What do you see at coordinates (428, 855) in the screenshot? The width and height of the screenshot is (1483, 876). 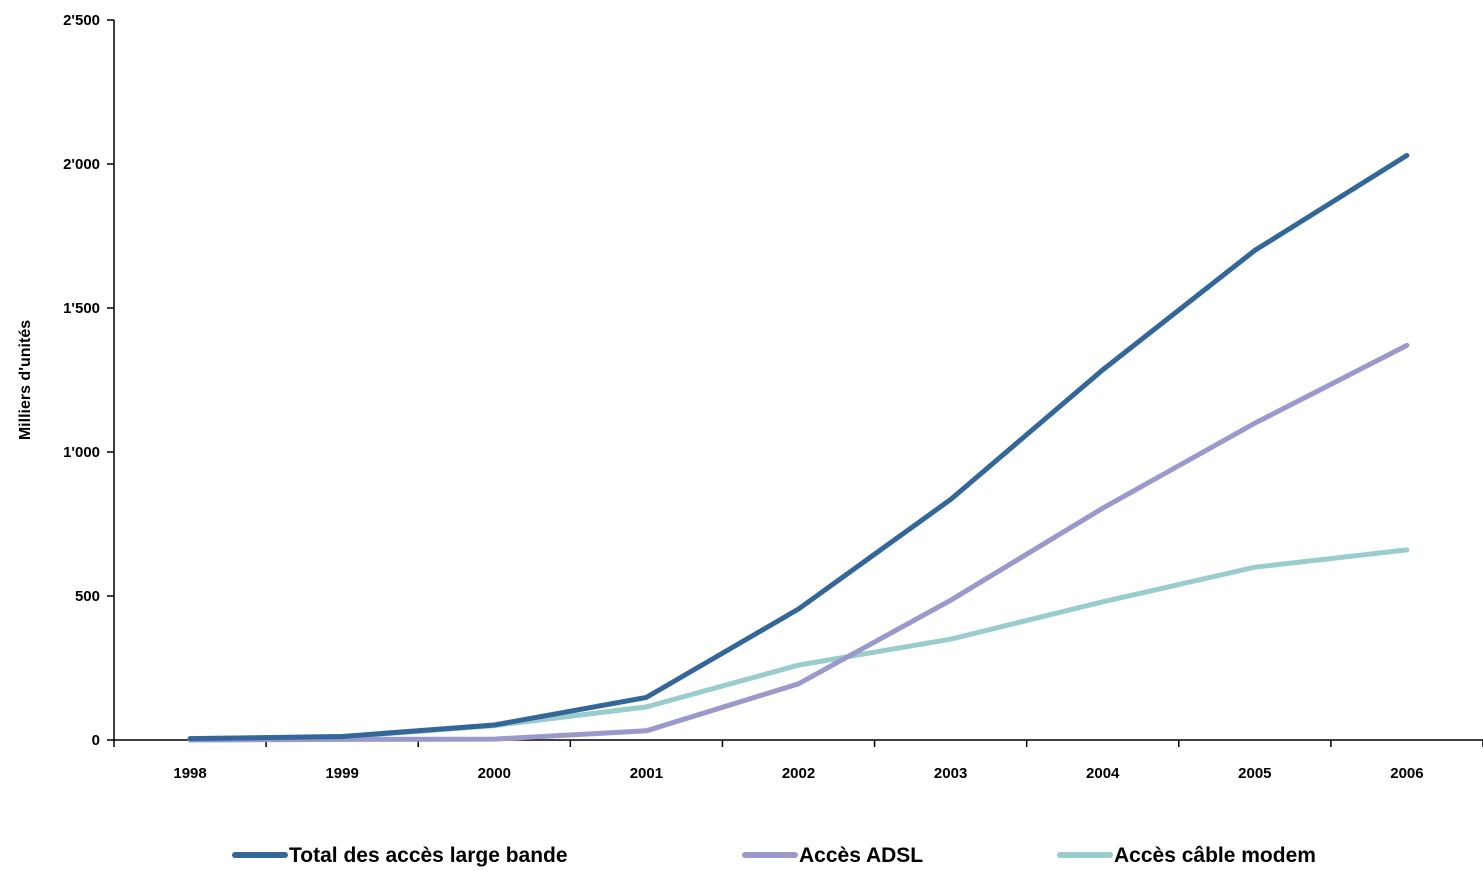 I see `legend-label: Total des accès large bande` at bounding box center [428, 855].